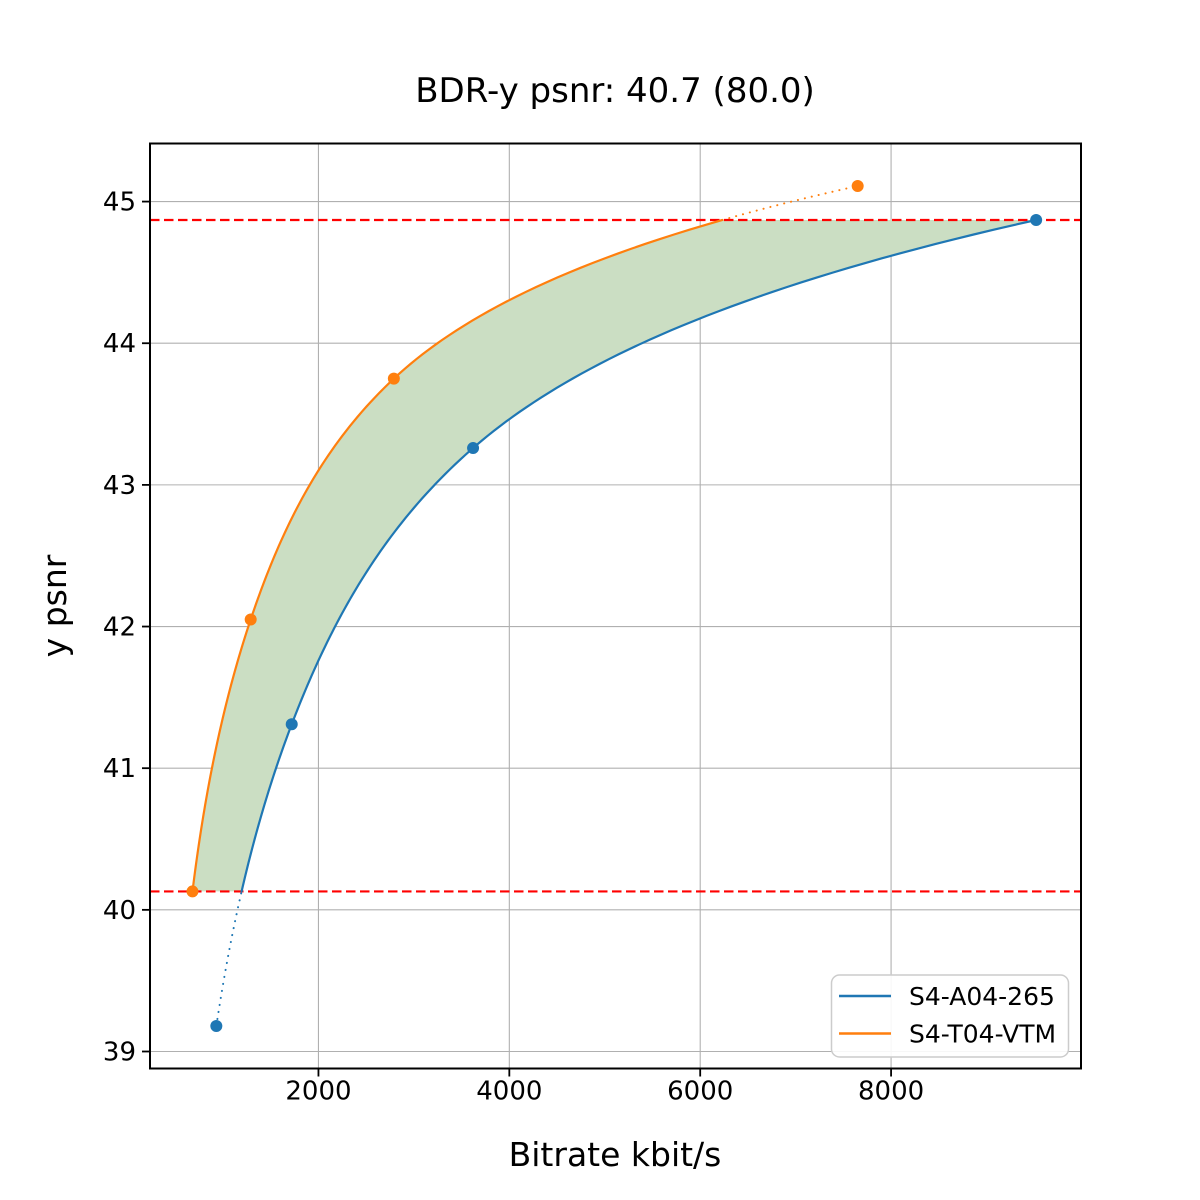 This screenshot has width=1200, height=1200. Describe the element at coordinates (982, 1034) in the screenshot. I see `legend-label-s4-t04-vtm: S4-T04-VTM` at that location.